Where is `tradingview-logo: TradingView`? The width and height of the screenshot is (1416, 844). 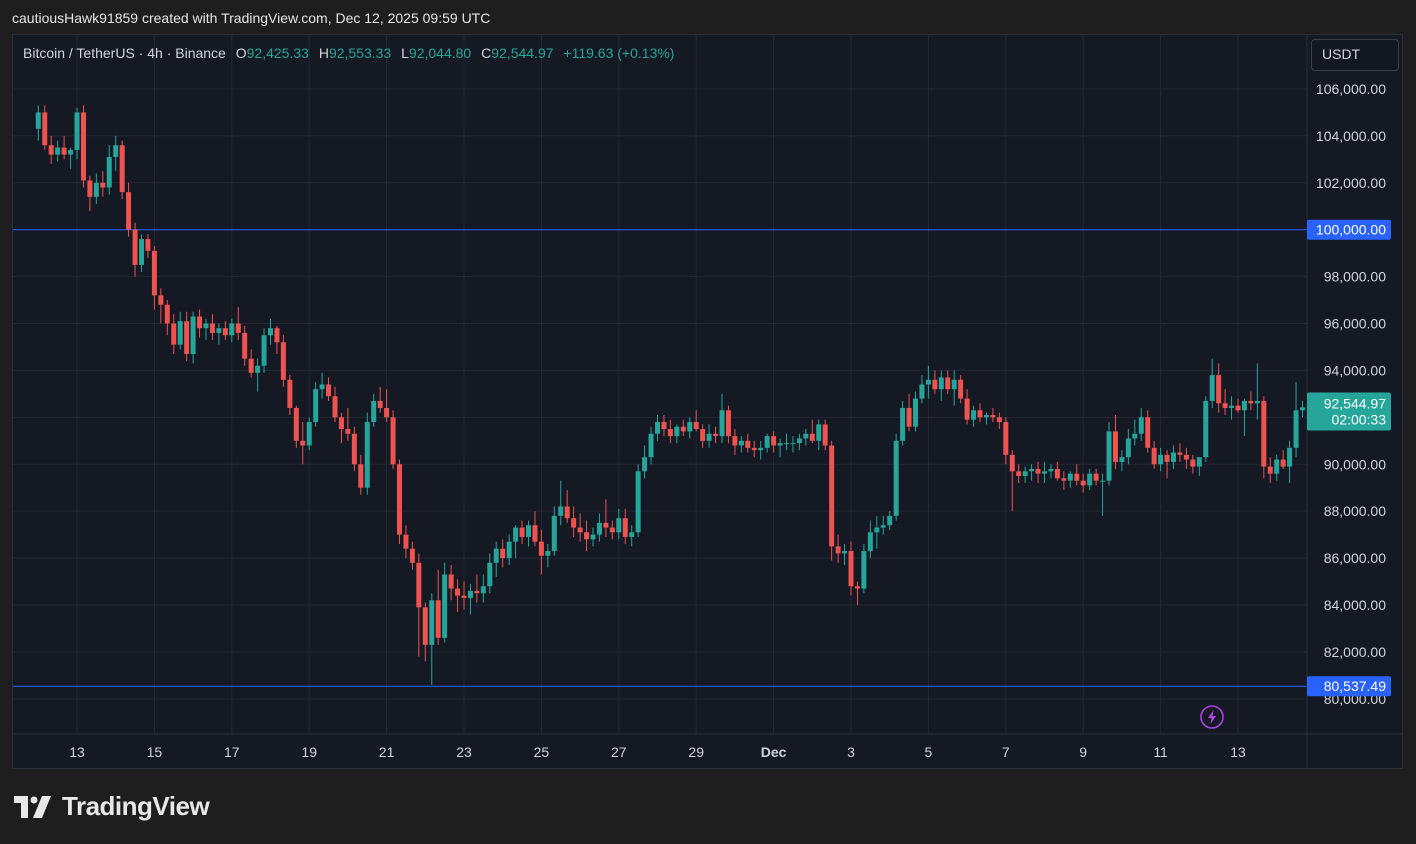 tradingview-logo: TradingView is located at coordinates (112, 806).